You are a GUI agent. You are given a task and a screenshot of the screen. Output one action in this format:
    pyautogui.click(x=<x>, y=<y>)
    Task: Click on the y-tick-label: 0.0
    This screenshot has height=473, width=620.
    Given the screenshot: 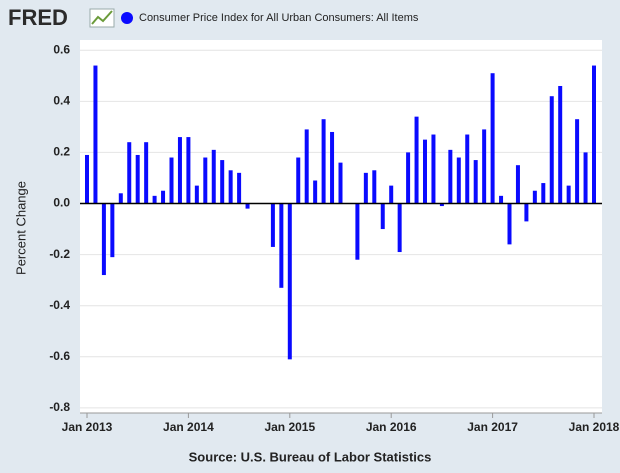 What is the action you would take?
    pyautogui.click(x=61, y=203)
    